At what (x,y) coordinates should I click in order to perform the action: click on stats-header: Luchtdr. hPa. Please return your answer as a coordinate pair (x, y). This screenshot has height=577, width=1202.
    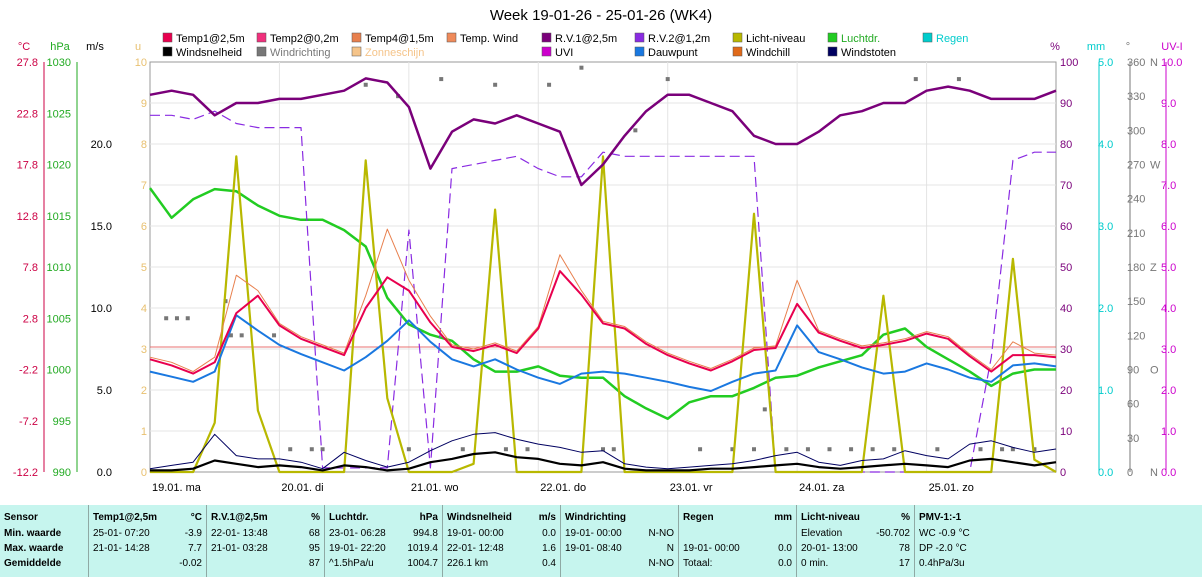
    Looking at the image, I should click on (383, 518).